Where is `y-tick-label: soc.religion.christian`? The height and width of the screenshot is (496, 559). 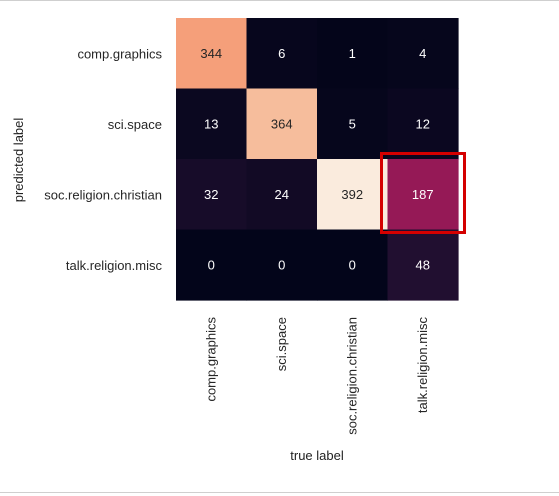 y-tick-label: soc.religion.christian is located at coordinates (103, 194).